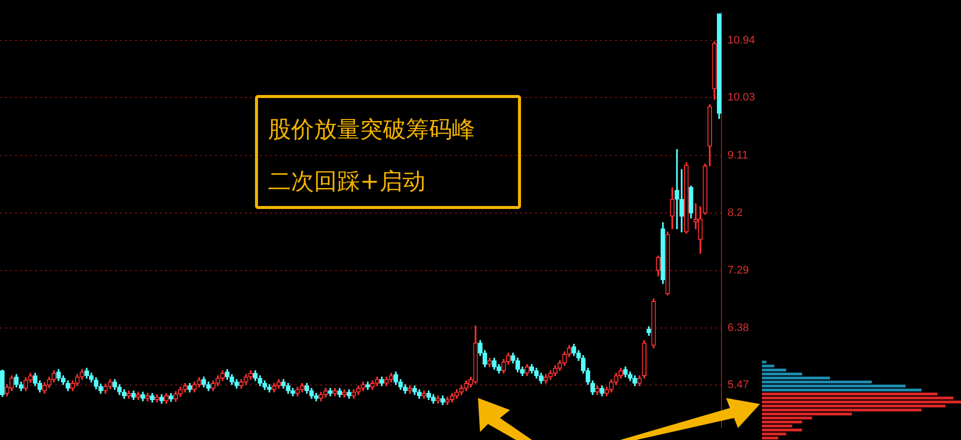 Image resolution: width=961 pixels, height=440 pixels. I want to click on y-tick-label: 7.29, so click(738, 270).